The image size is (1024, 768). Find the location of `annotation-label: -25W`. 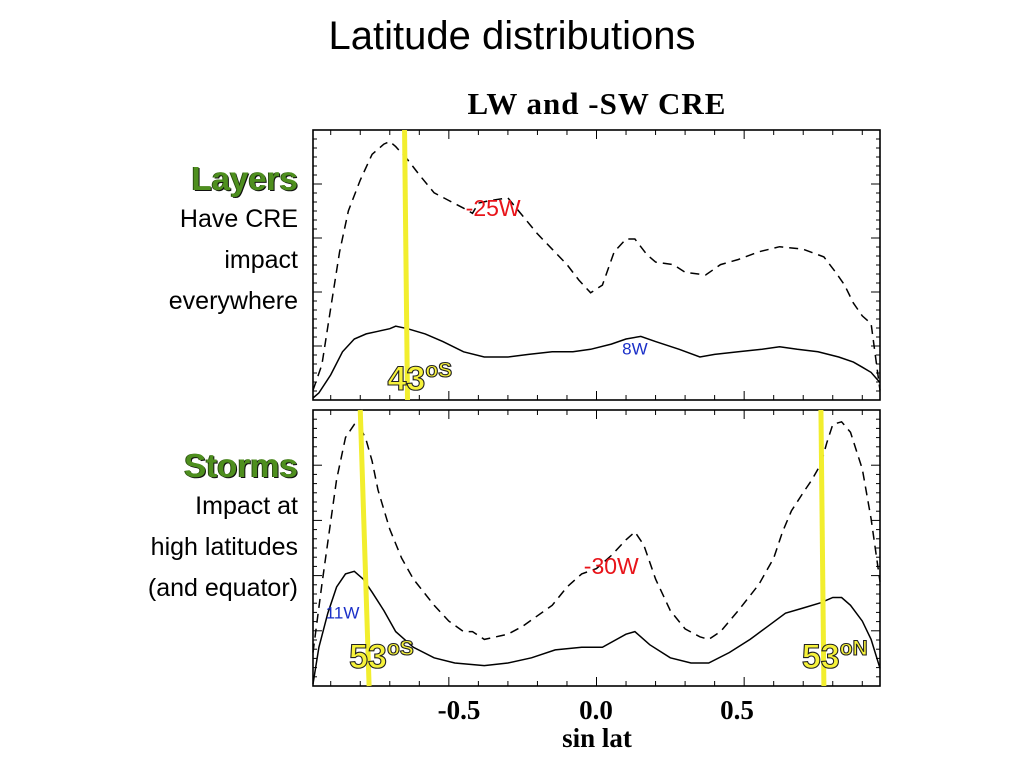

annotation-label: -25W is located at coordinates (493, 208).